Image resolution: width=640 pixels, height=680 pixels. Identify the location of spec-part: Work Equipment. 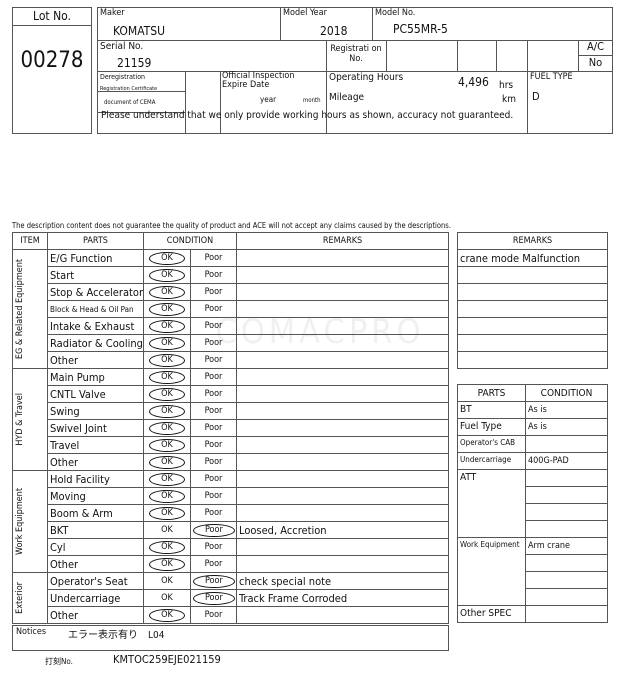
(491, 571).